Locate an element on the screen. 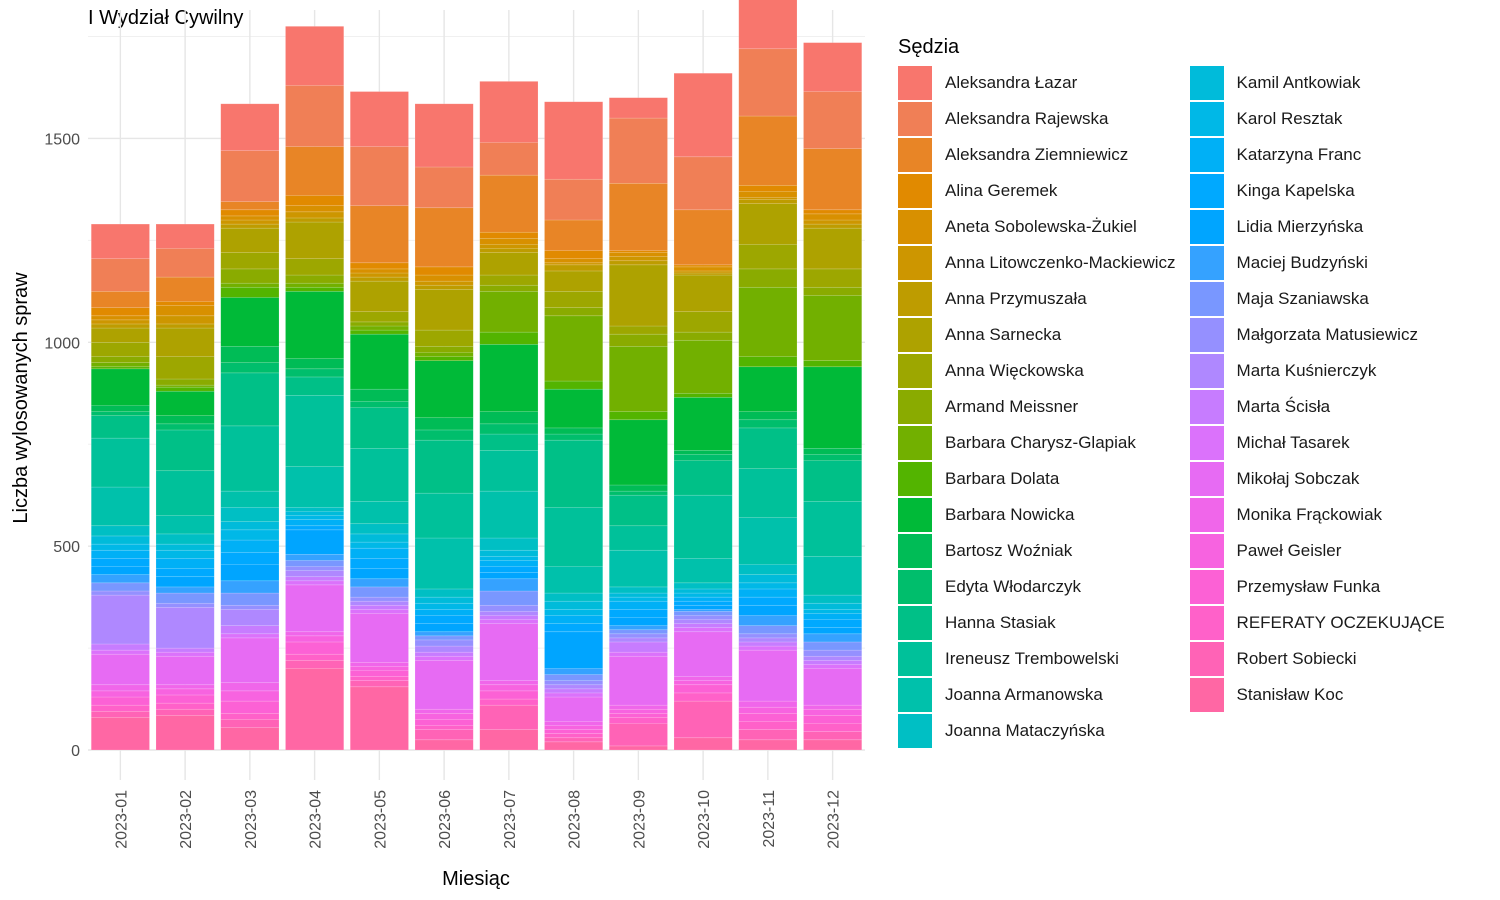 This screenshot has width=1500, height=900. legend-label: Maja Szaniawska is located at coordinates (1302, 298).